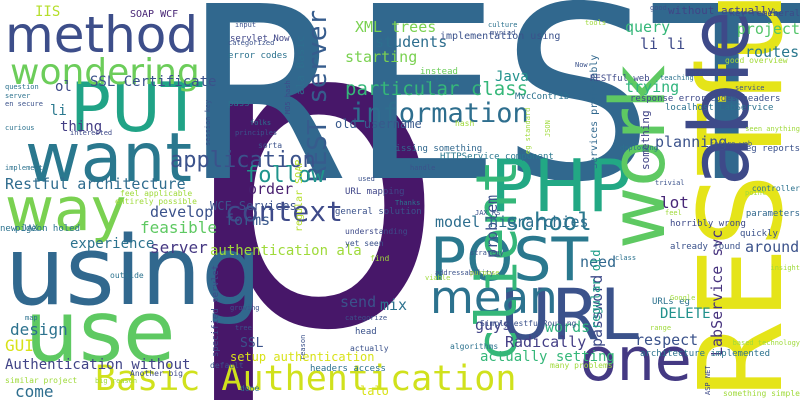 This screenshot has width=800, height=400. Describe the element at coordinates (250, 388) in the screenshot. I see `cloud-word: done` at that location.